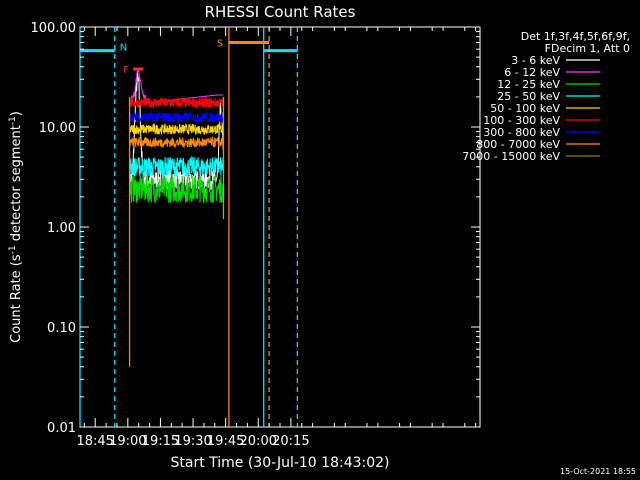  What do you see at coordinates (528, 96) in the screenshot?
I see `legend-label: 25 - 50 keV` at bounding box center [528, 96].